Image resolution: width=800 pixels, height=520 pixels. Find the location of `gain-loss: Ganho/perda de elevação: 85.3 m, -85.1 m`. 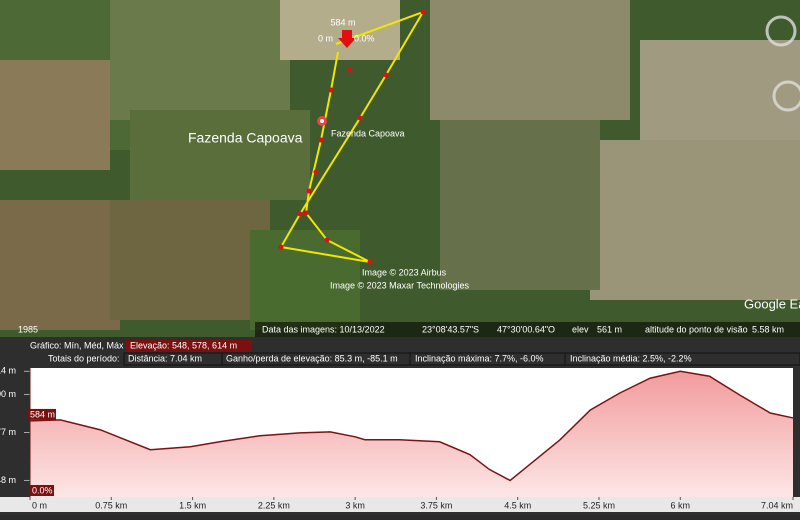

gain-loss: Ganho/perda de elevação: 85.3 m, -85.1 m is located at coordinates (312, 358).